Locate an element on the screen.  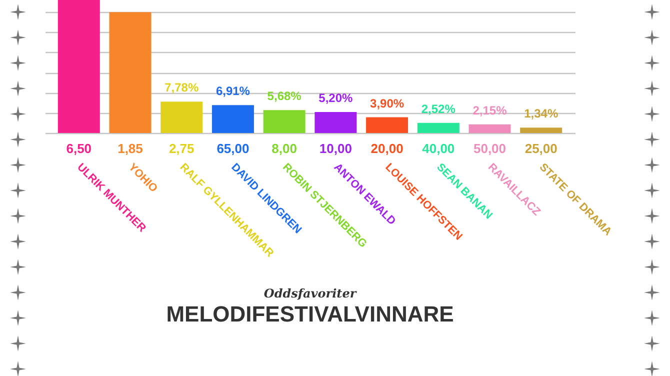
annotation: 20,00 is located at coordinates (387, 148).